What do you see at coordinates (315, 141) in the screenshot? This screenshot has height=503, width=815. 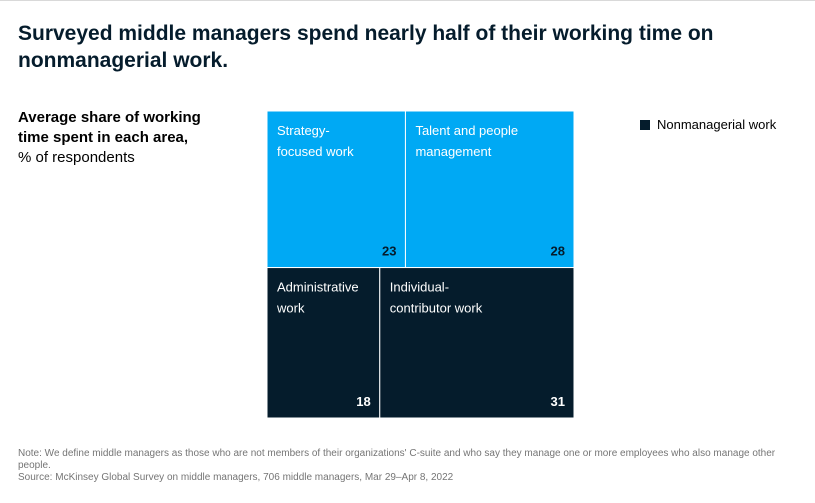 I see `tile-label-strategy-focused-work: Strategy-focused work` at bounding box center [315, 141].